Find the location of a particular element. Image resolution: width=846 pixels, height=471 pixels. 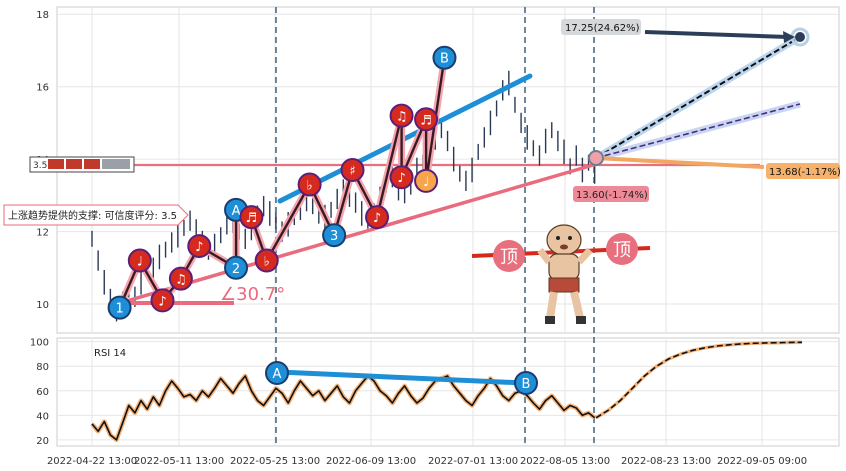

rsi-y-tick-label: 60 is located at coordinates (42, 392).